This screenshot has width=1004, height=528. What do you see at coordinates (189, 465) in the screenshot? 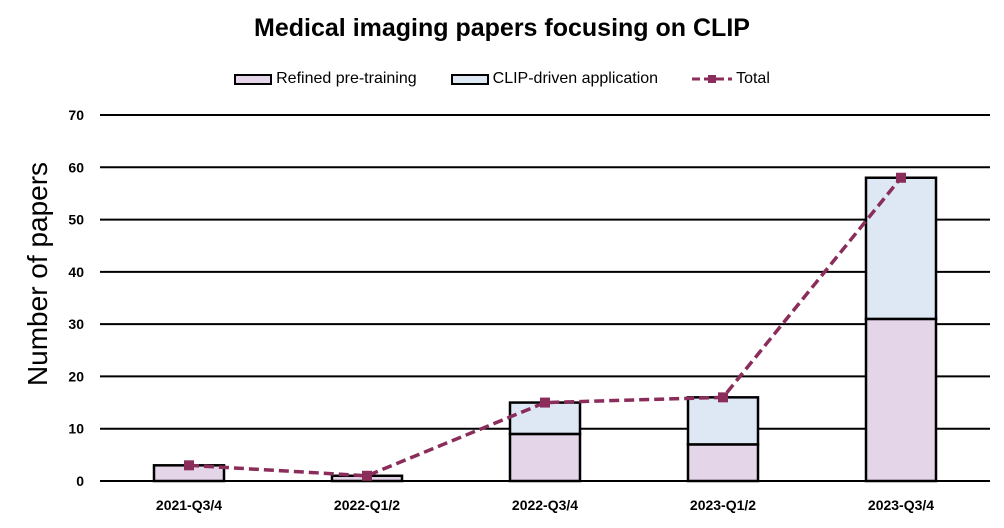
I see `total-marker-2021-Q3/4` at bounding box center [189, 465].